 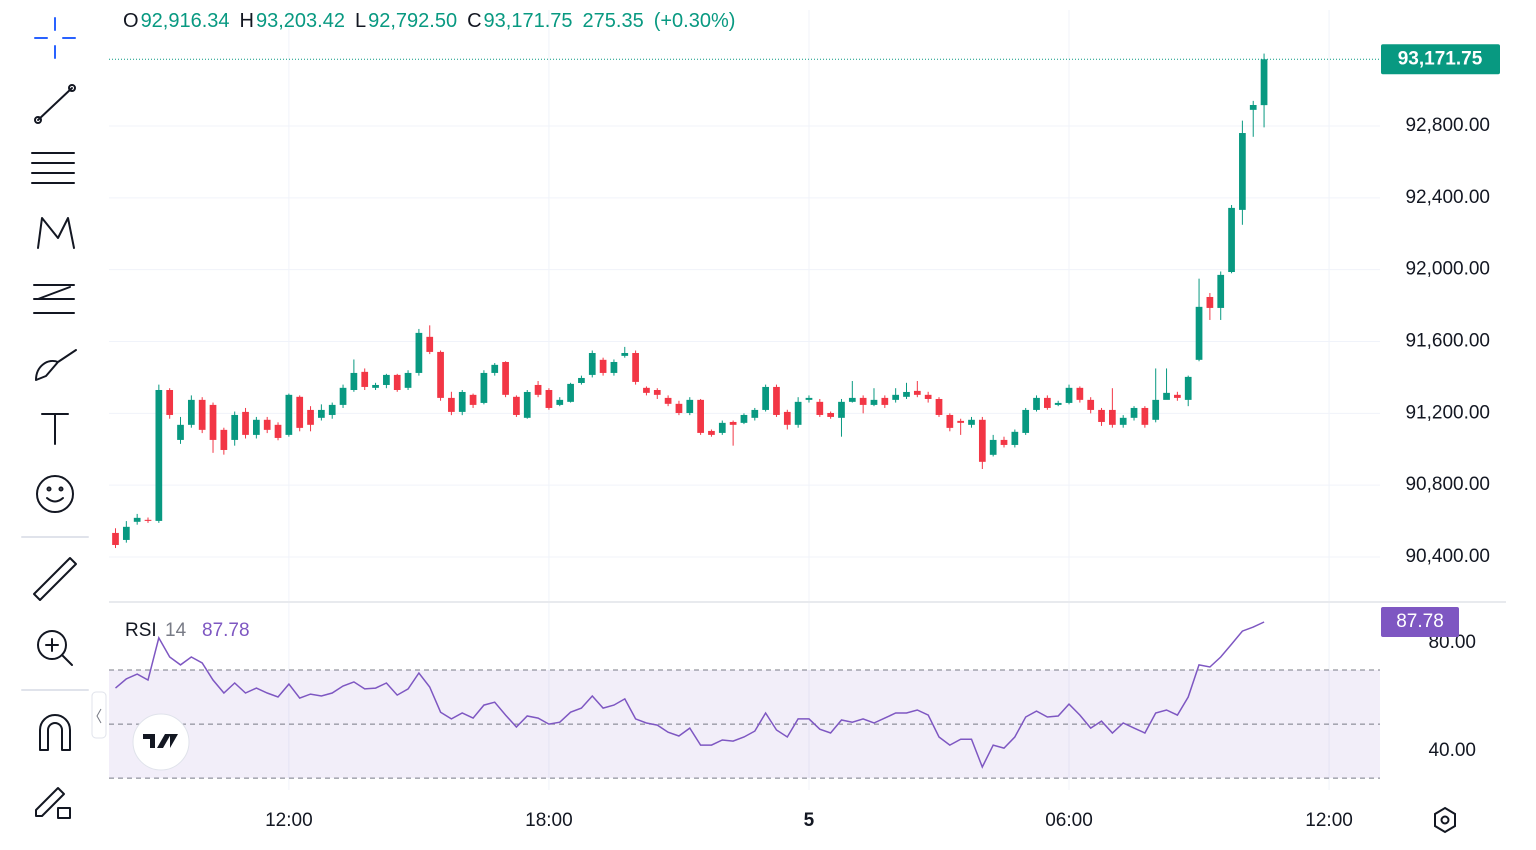 What do you see at coordinates (160, 741) in the screenshot?
I see `logo-mark` at bounding box center [160, 741].